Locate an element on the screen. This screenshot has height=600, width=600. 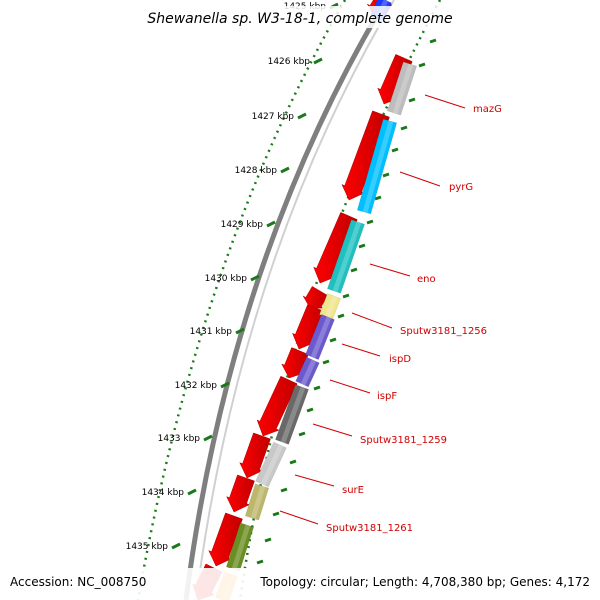
accession-text: Accession: NC_008750 is located at coordinates (78, 582).